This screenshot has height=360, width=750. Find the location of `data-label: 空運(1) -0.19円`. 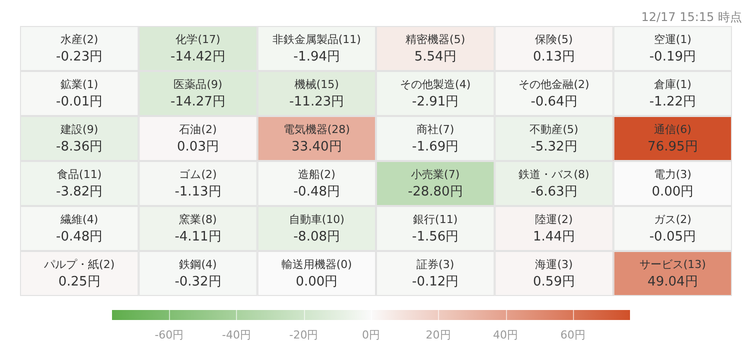

data-label: 空運(1) -0.19円 is located at coordinates (672, 48).